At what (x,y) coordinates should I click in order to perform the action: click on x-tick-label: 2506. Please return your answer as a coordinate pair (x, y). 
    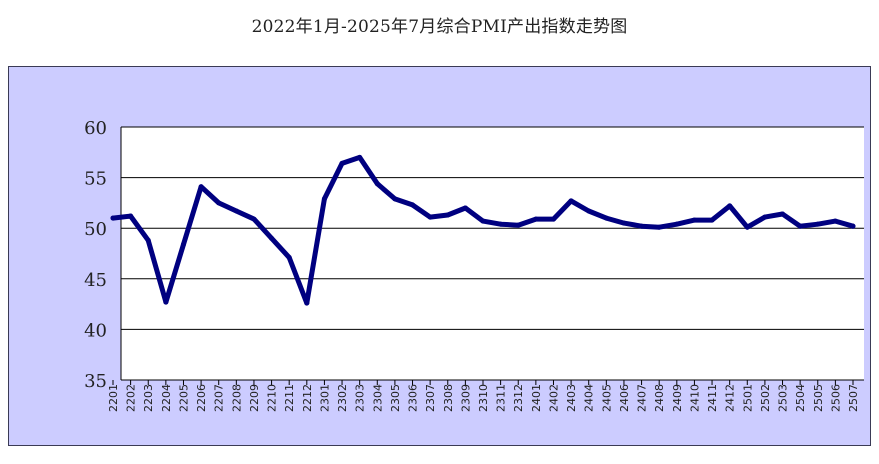
    Looking at the image, I should click on (835, 398).